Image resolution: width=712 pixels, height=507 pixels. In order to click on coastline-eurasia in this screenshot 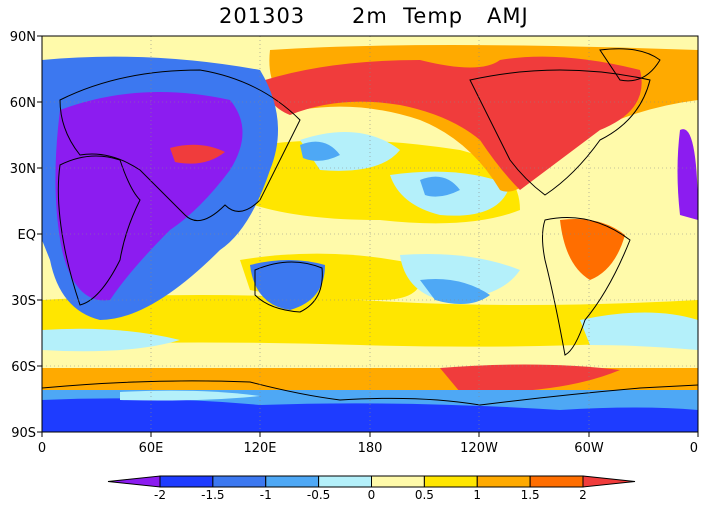, I will do `click(180, 145)`.